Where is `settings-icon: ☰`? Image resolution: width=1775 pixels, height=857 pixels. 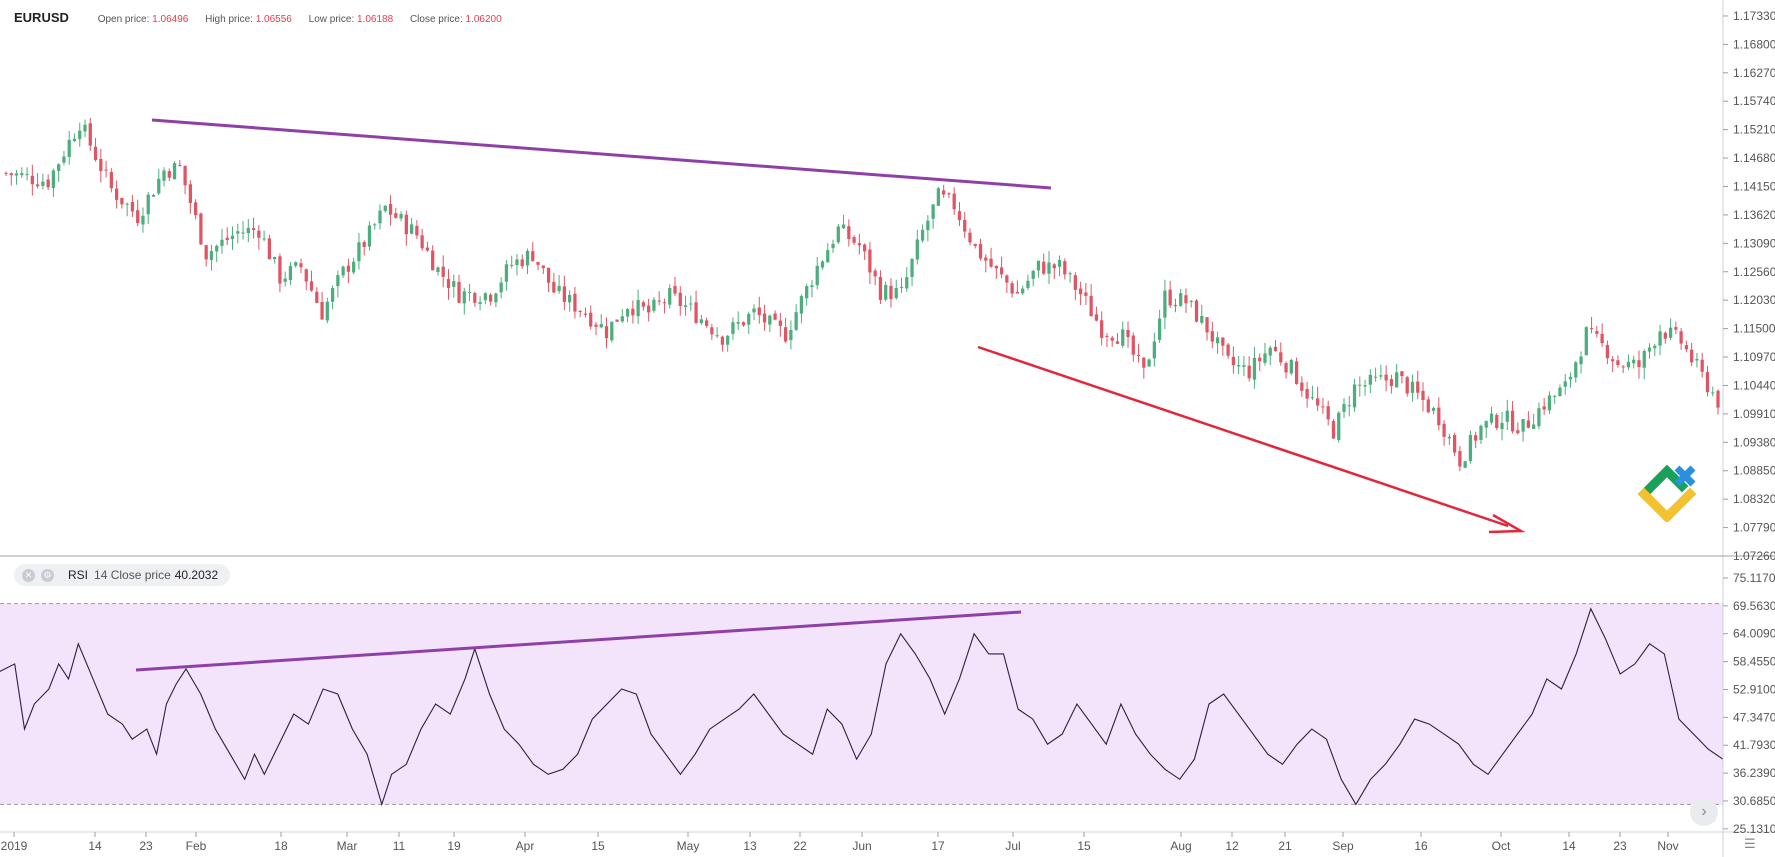 settings-icon: ☰ is located at coordinates (1750, 843).